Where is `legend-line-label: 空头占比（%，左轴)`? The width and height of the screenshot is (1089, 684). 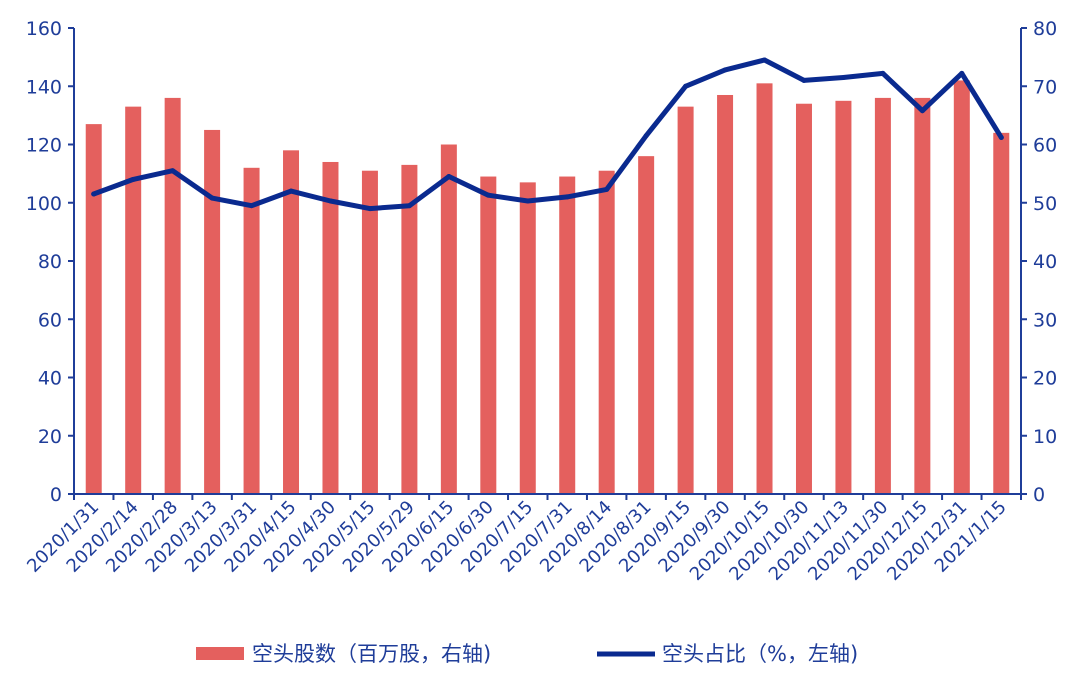
legend-line-label: 空头占比（%，左轴) is located at coordinates (760, 654).